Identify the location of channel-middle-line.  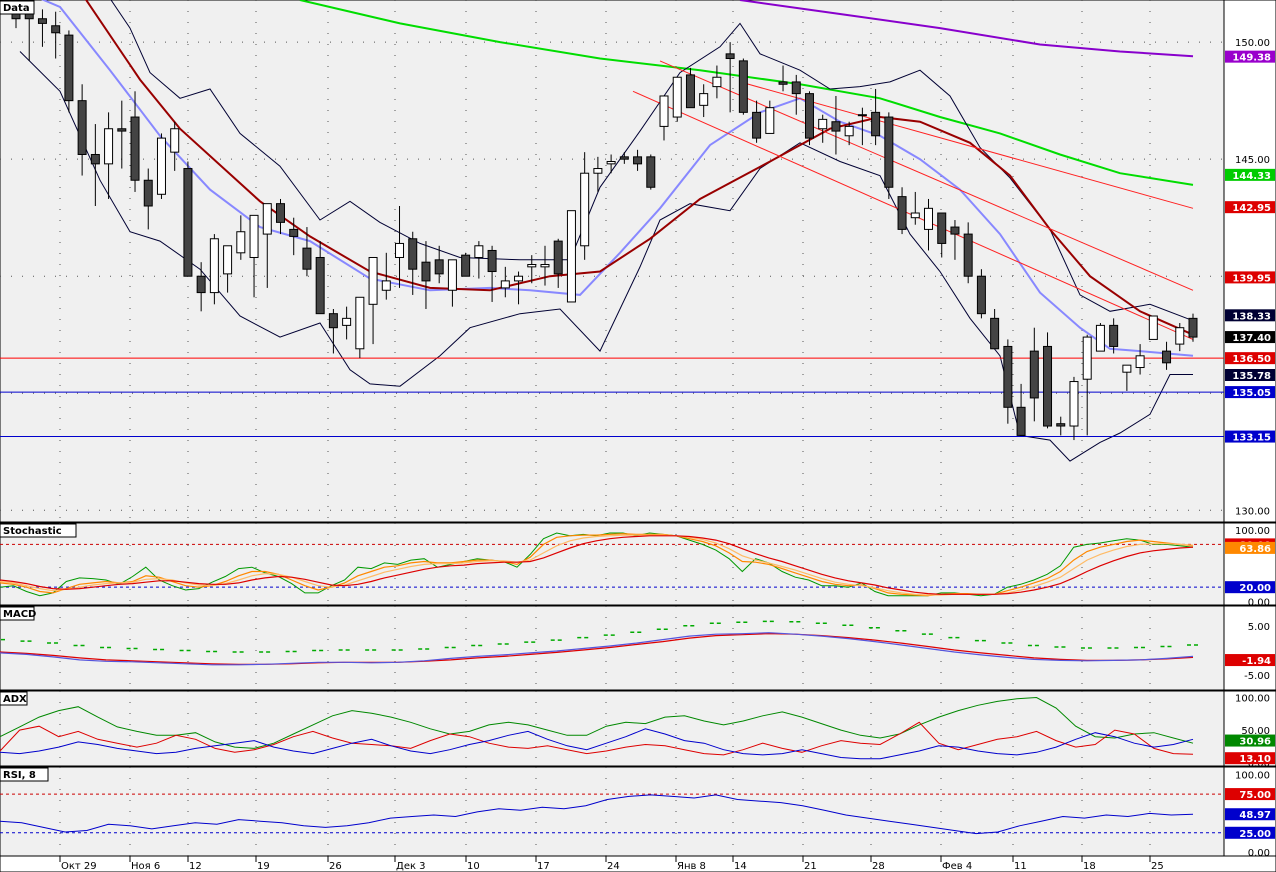
(966, 145).